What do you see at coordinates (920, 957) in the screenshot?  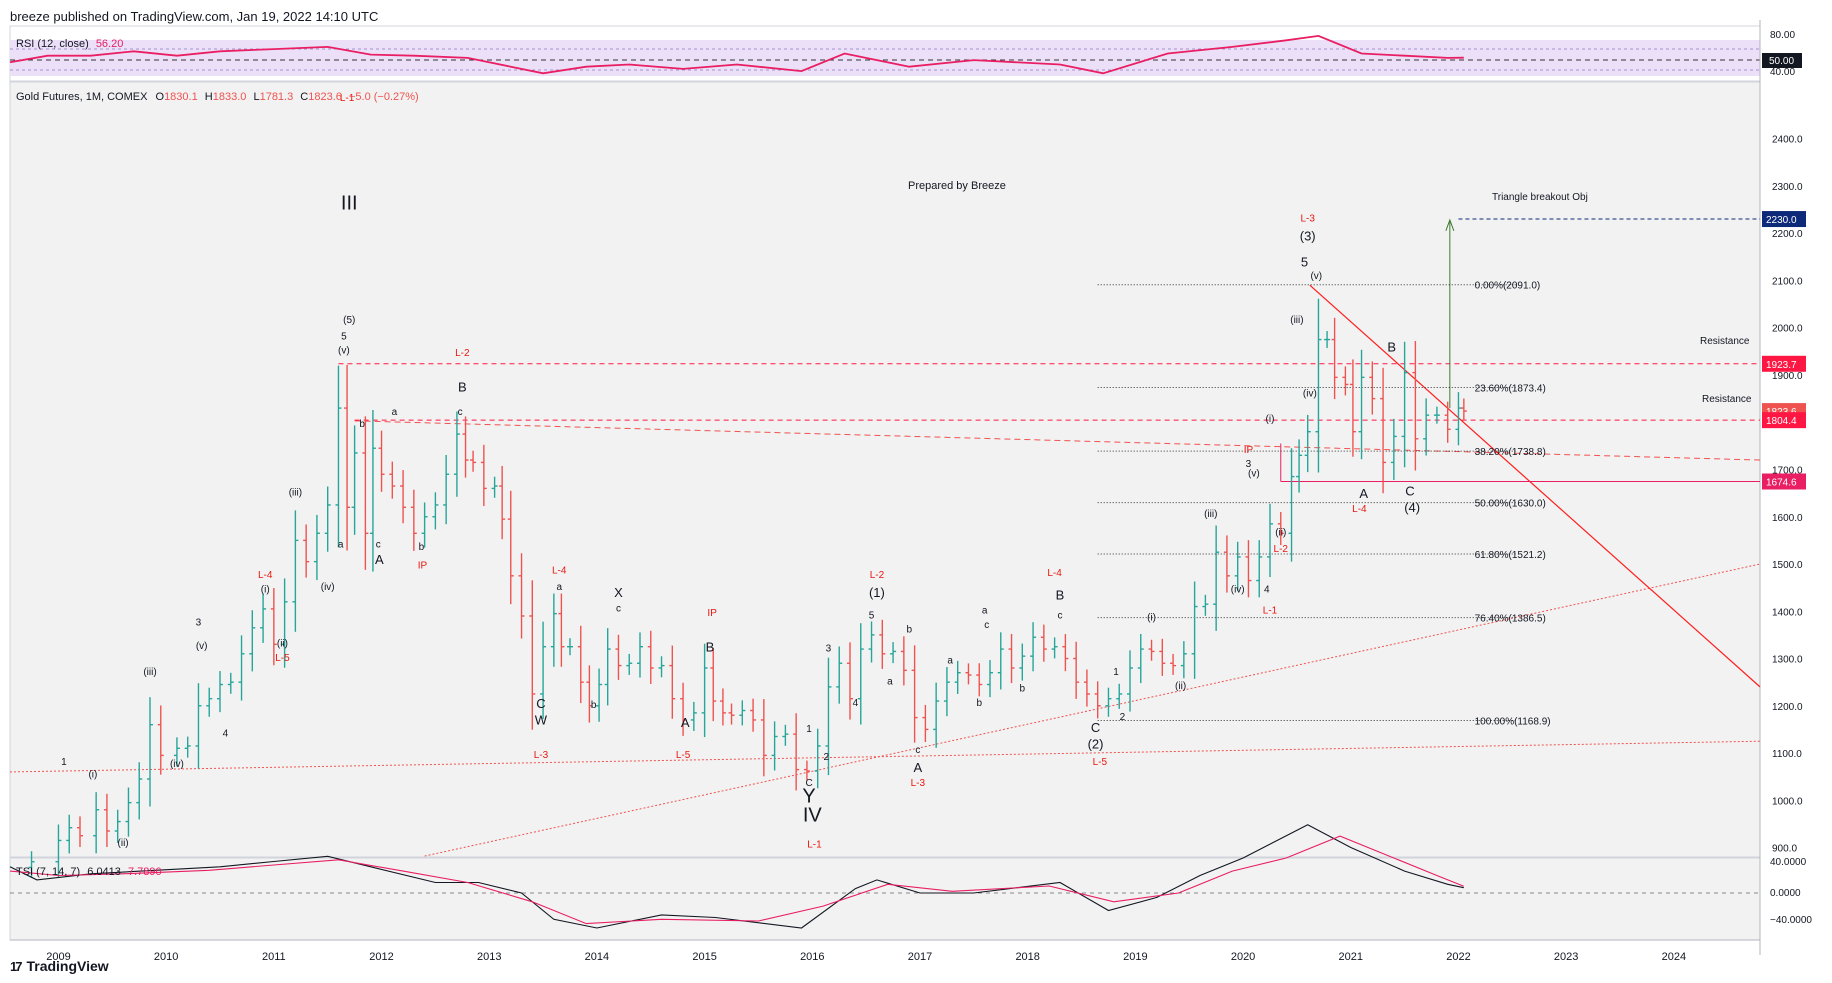 I see `time-axis-label: 2017` at bounding box center [920, 957].